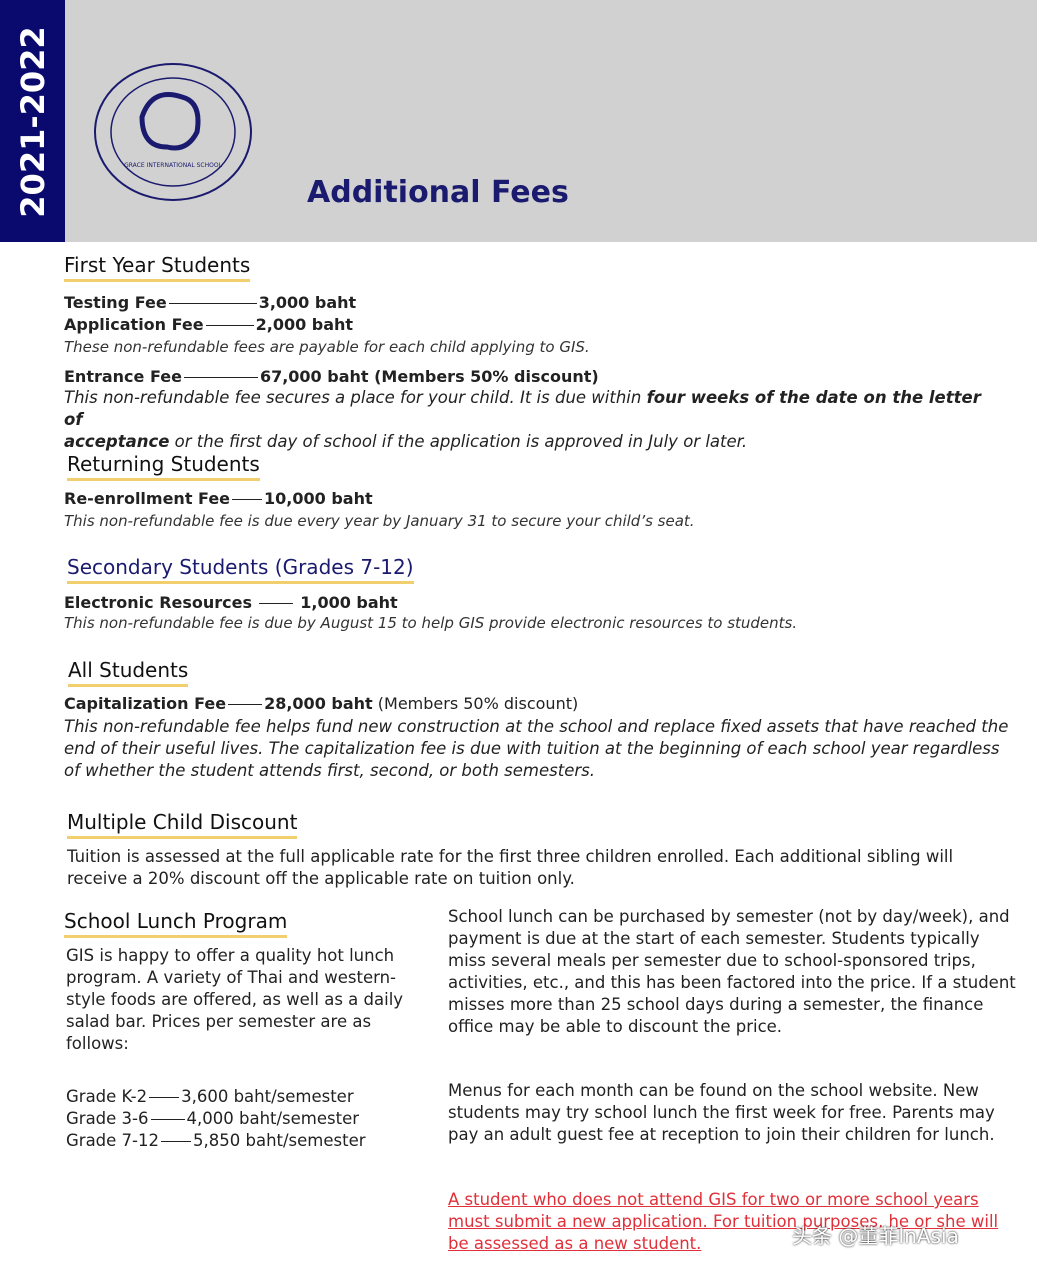  I want to click on school-logo: GRACE INTERNATIONAL SCHOOL, so click(173, 132).